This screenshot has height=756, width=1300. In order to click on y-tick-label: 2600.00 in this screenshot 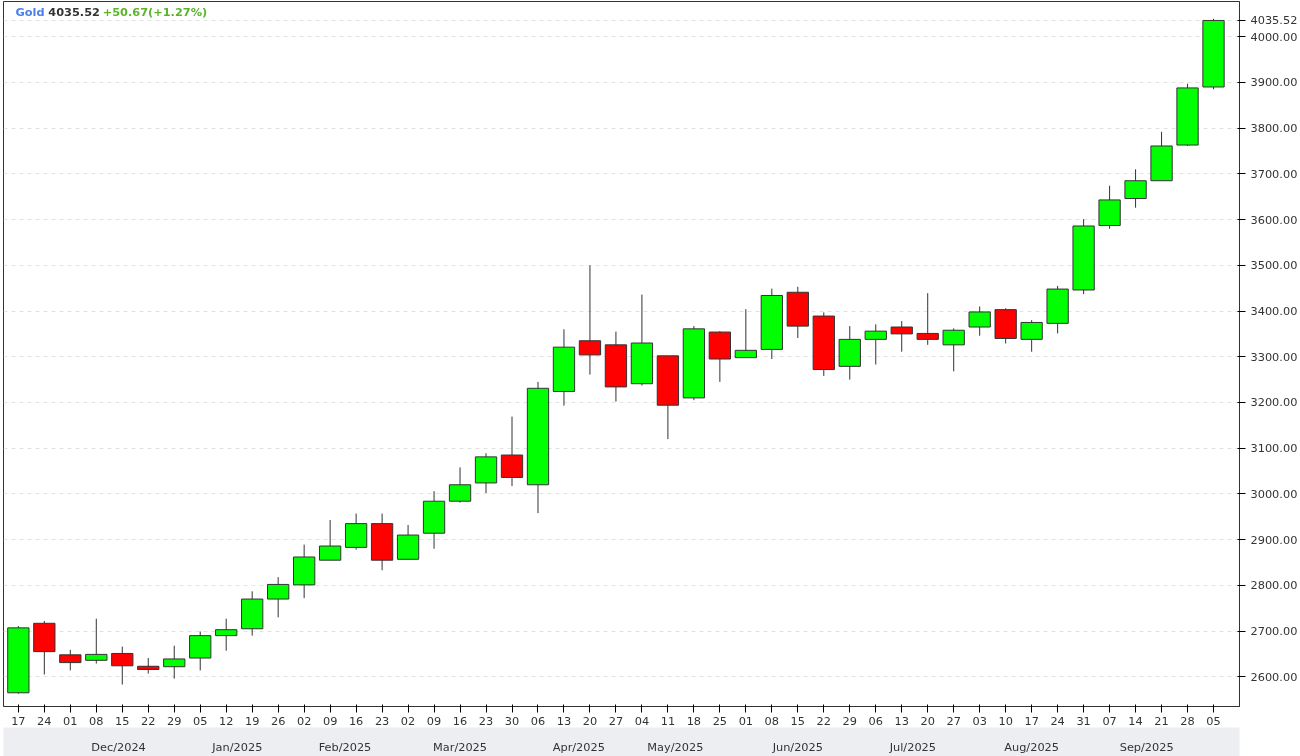, I will do `click(1274, 676)`.